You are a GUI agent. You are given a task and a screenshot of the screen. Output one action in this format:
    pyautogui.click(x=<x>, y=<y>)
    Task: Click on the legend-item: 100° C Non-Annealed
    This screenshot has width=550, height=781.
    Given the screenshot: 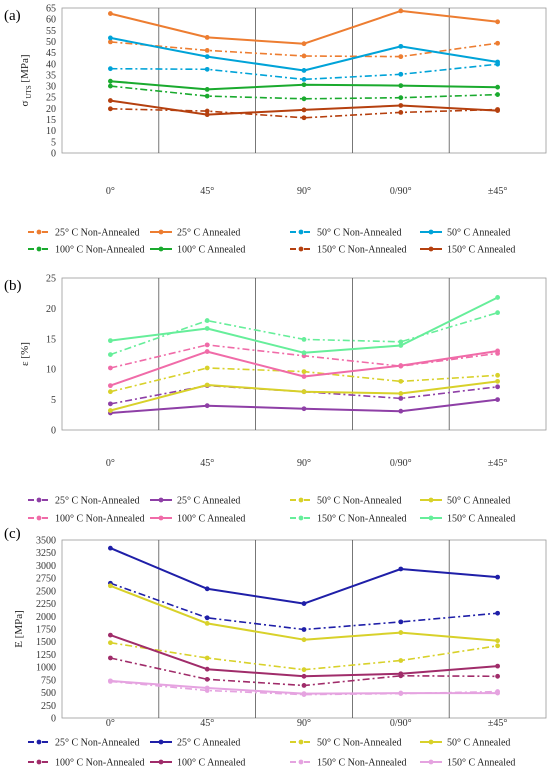 What is the action you would take?
    pyautogui.click(x=86, y=519)
    